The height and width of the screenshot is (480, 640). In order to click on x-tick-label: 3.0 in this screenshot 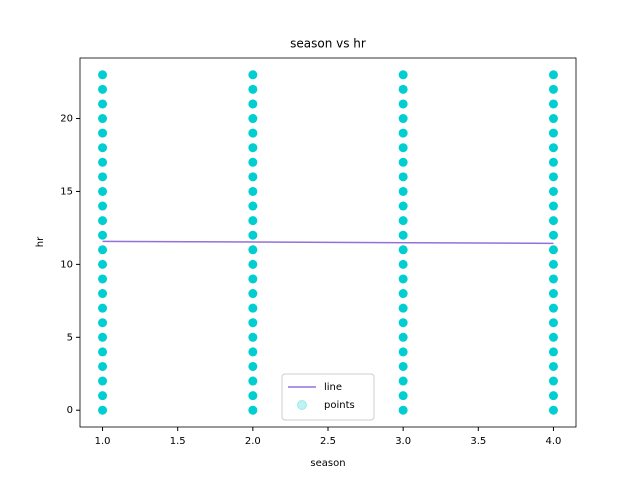, I will do `click(403, 441)`.